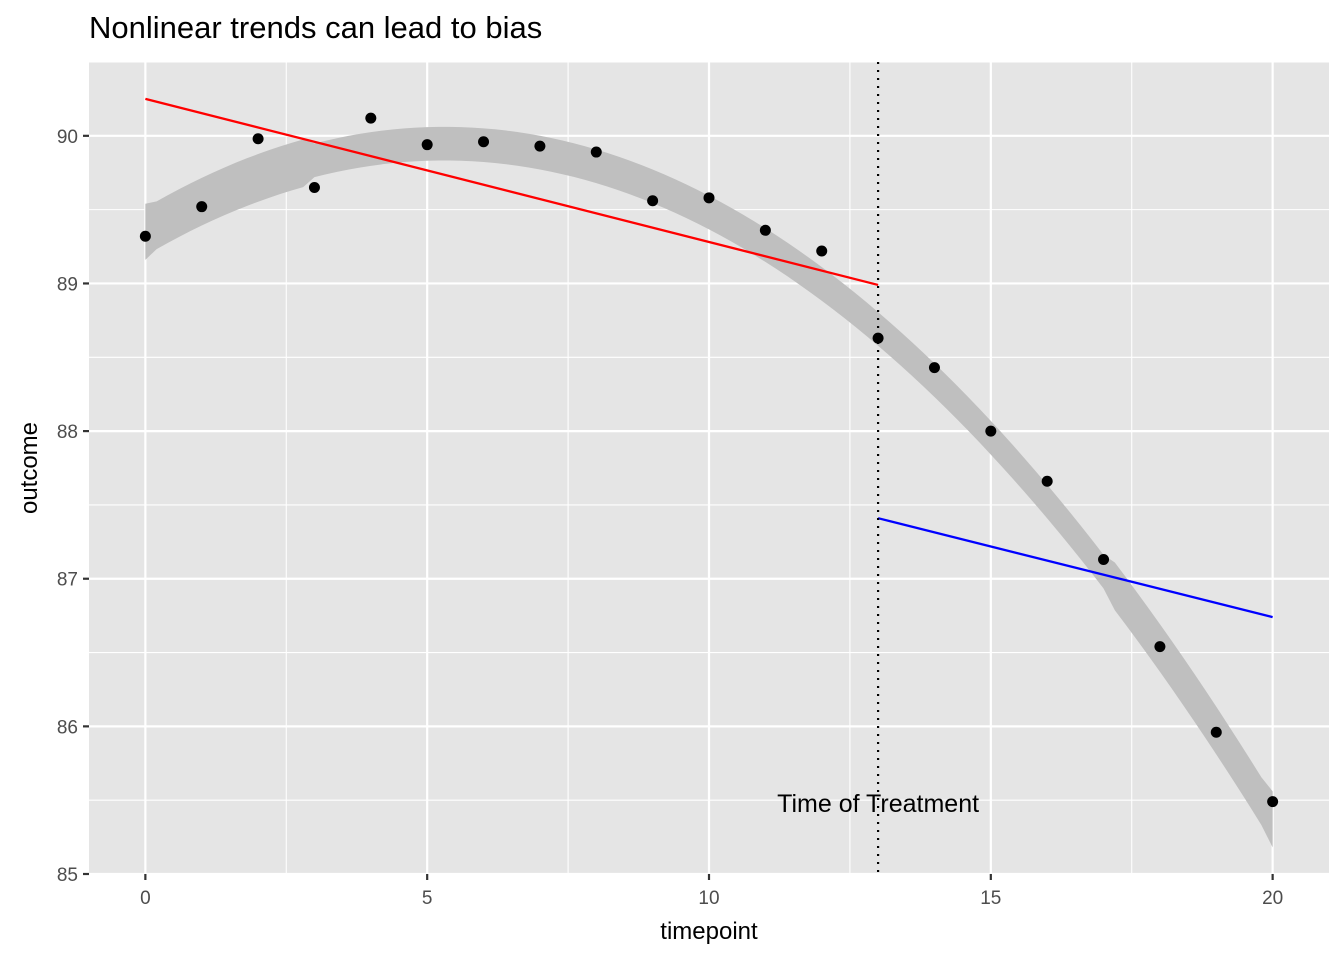 This screenshot has height=960, width=1344. What do you see at coordinates (427, 898) in the screenshot?
I see `x-tick-label: 5` at bounding box center [427, 898].